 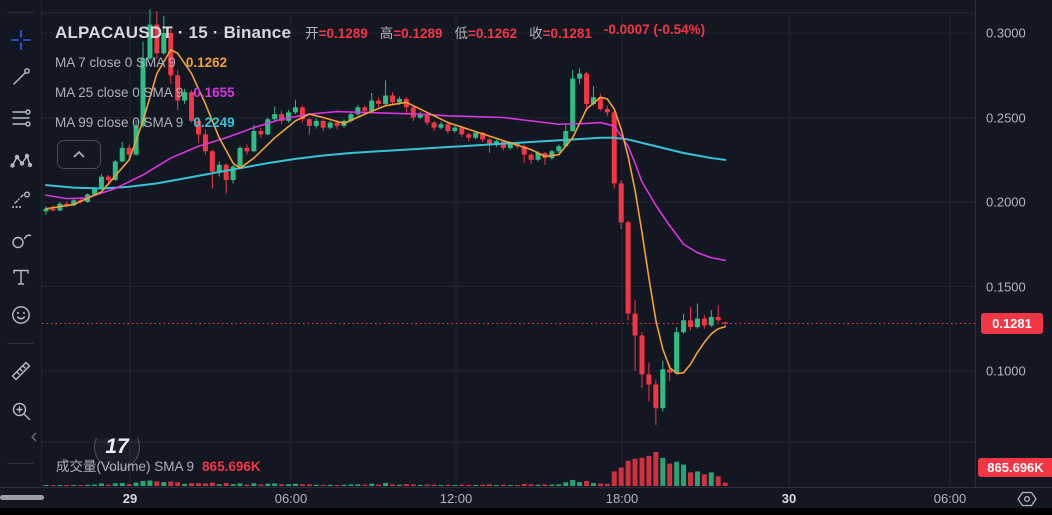 I want to click on zoom-in-tool-icon, so click(x=21, y=411).